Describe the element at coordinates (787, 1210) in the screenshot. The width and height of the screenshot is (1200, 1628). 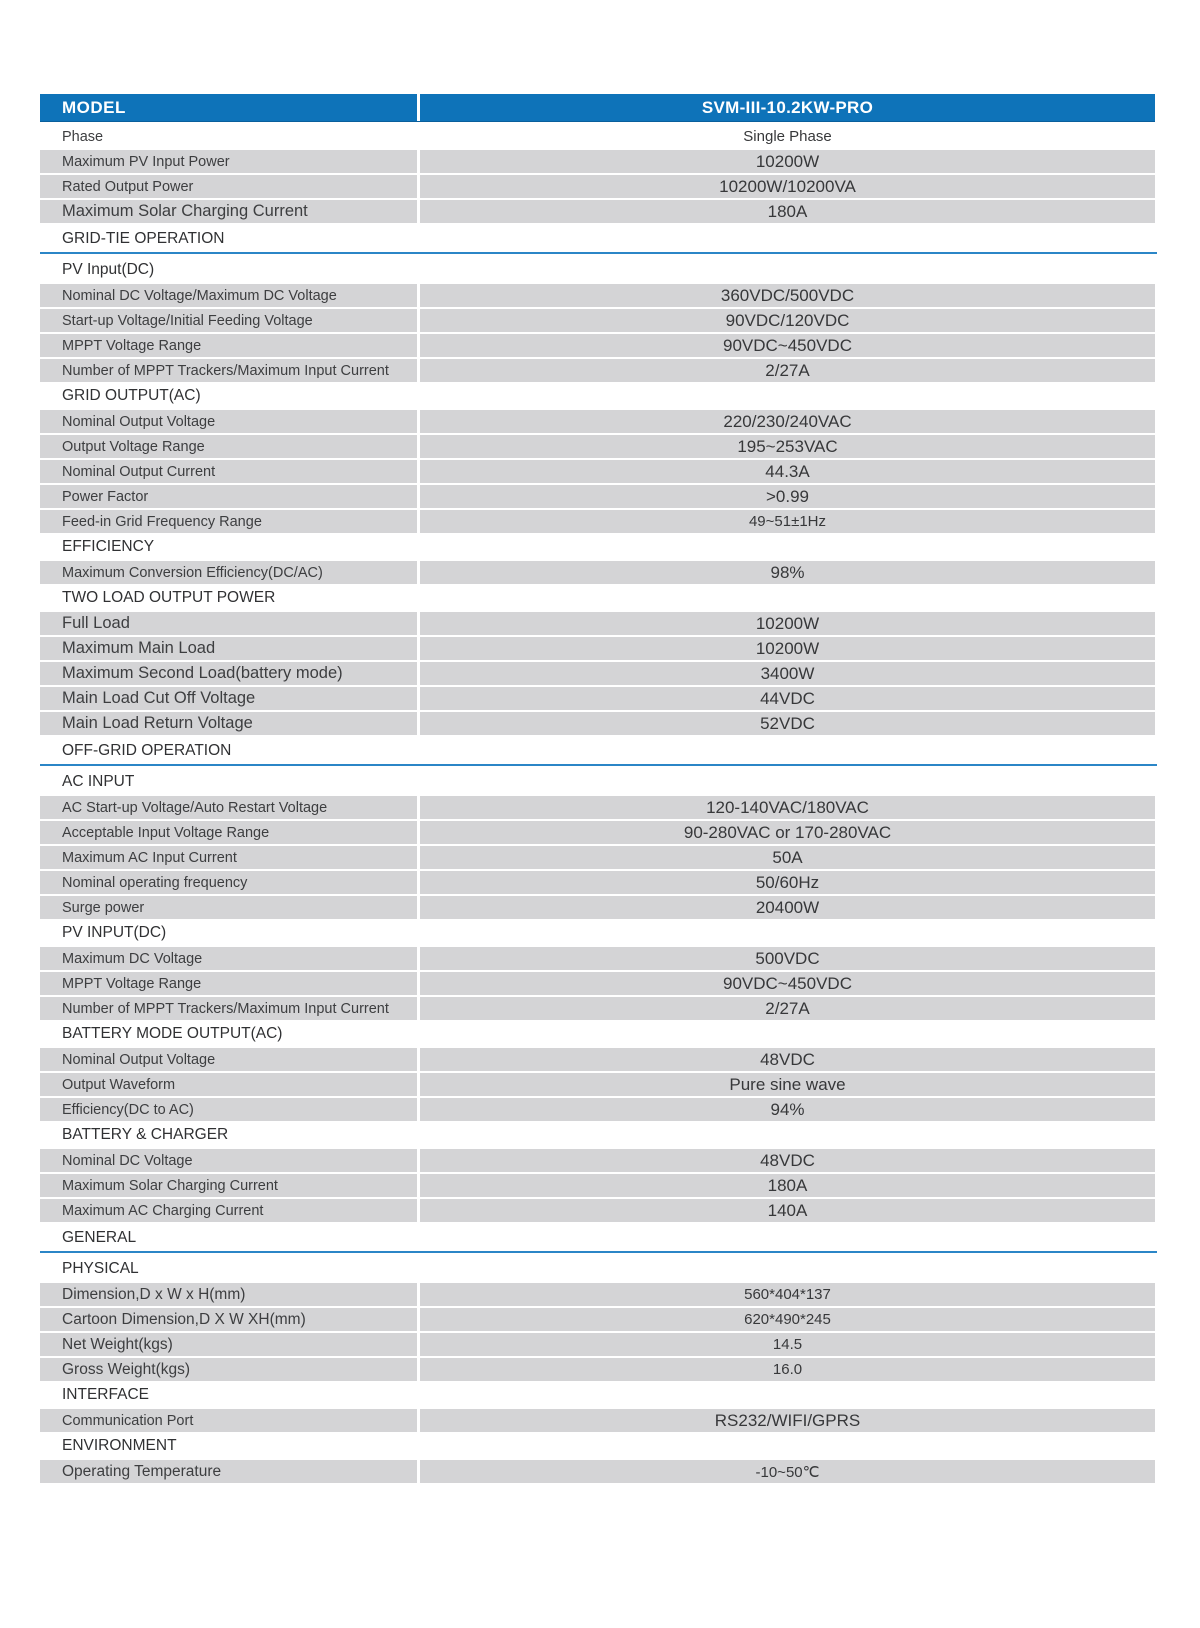
I see `spec-value: 140A` at that location.